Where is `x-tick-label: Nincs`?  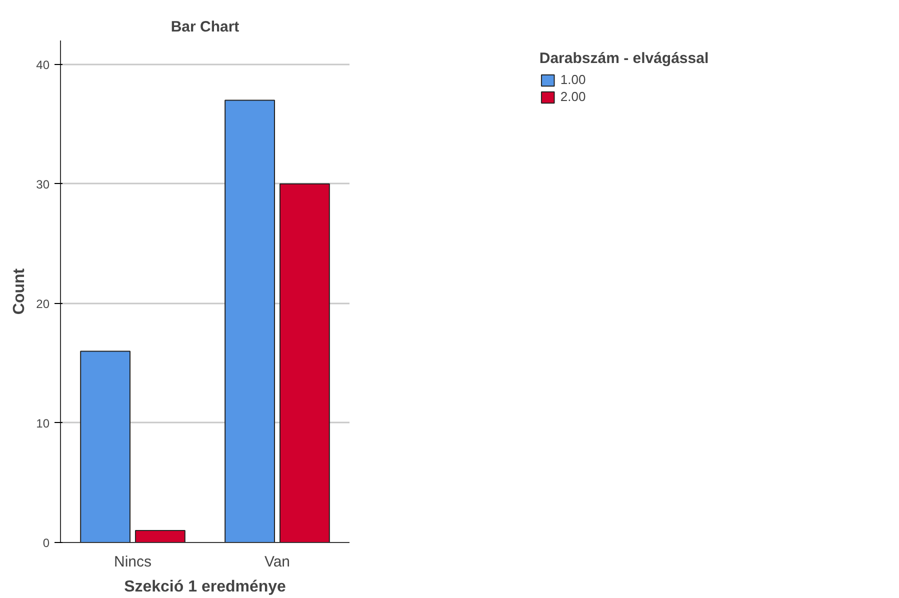
x-tick-label: Nincs is located at coordinates (133, 562).